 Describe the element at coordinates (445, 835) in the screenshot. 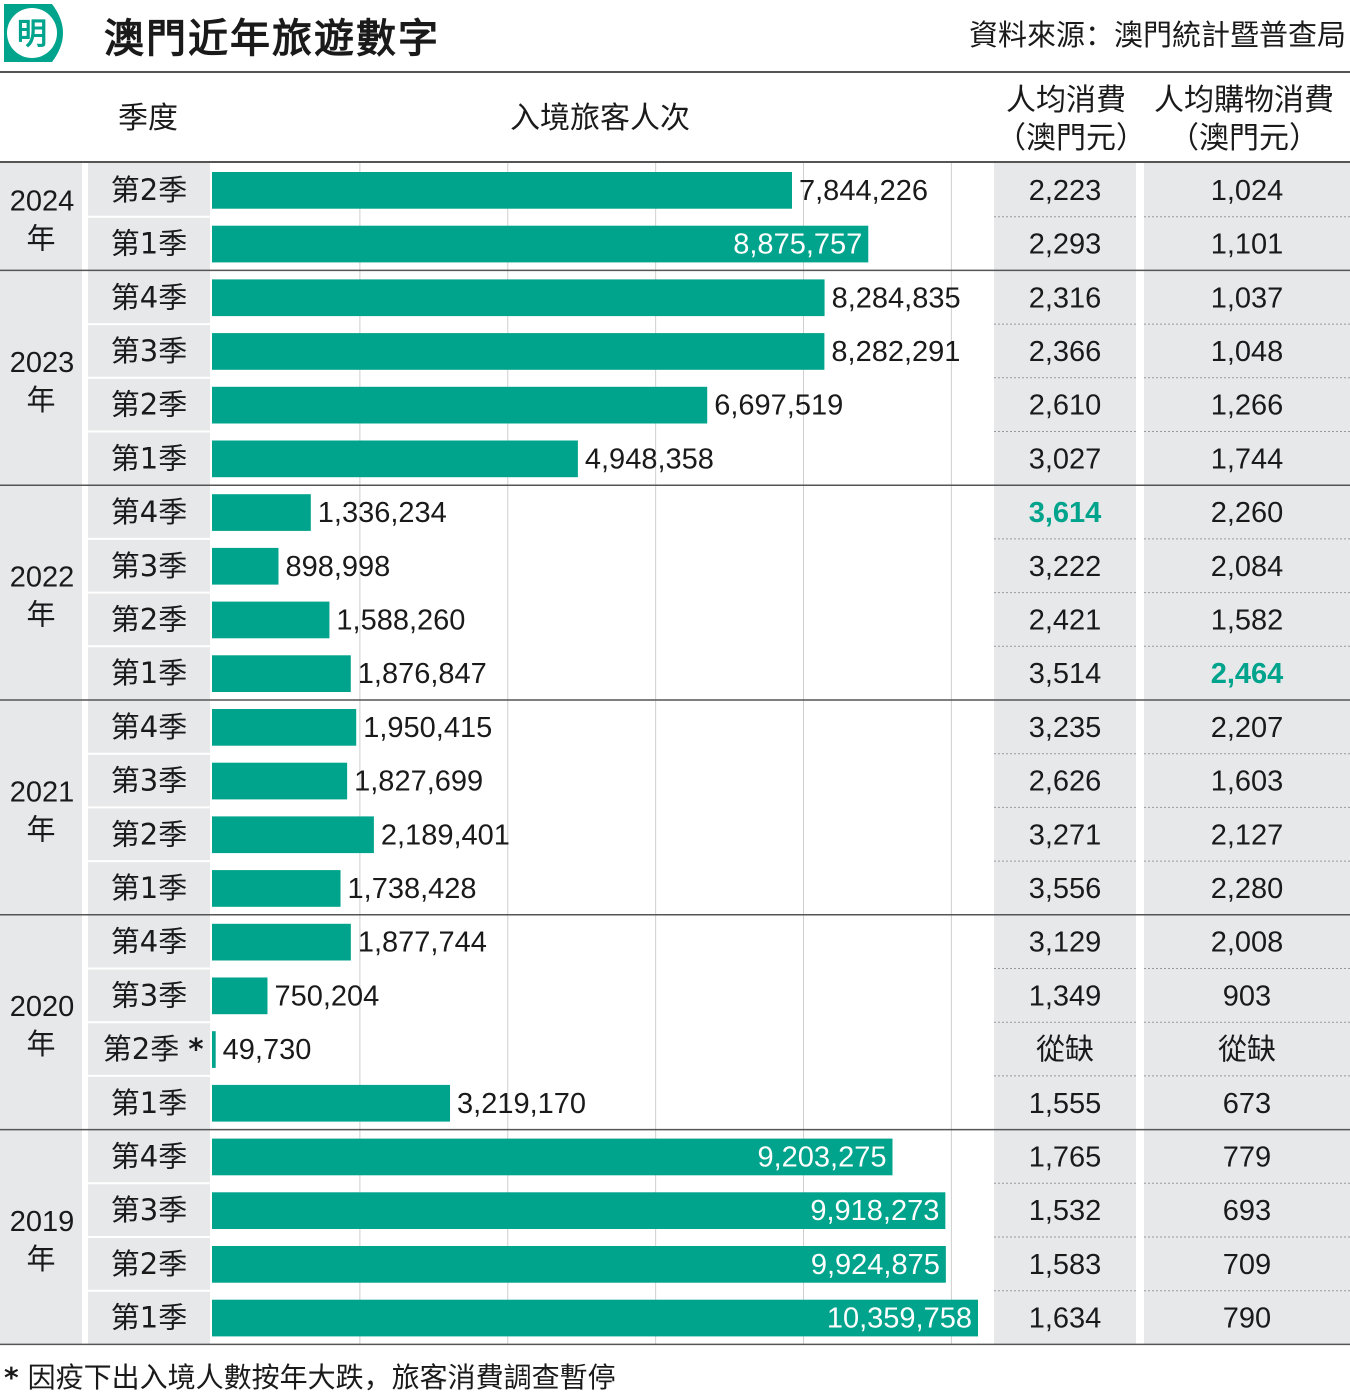

I see `visitor-value-label: 2,189,401` at that location.